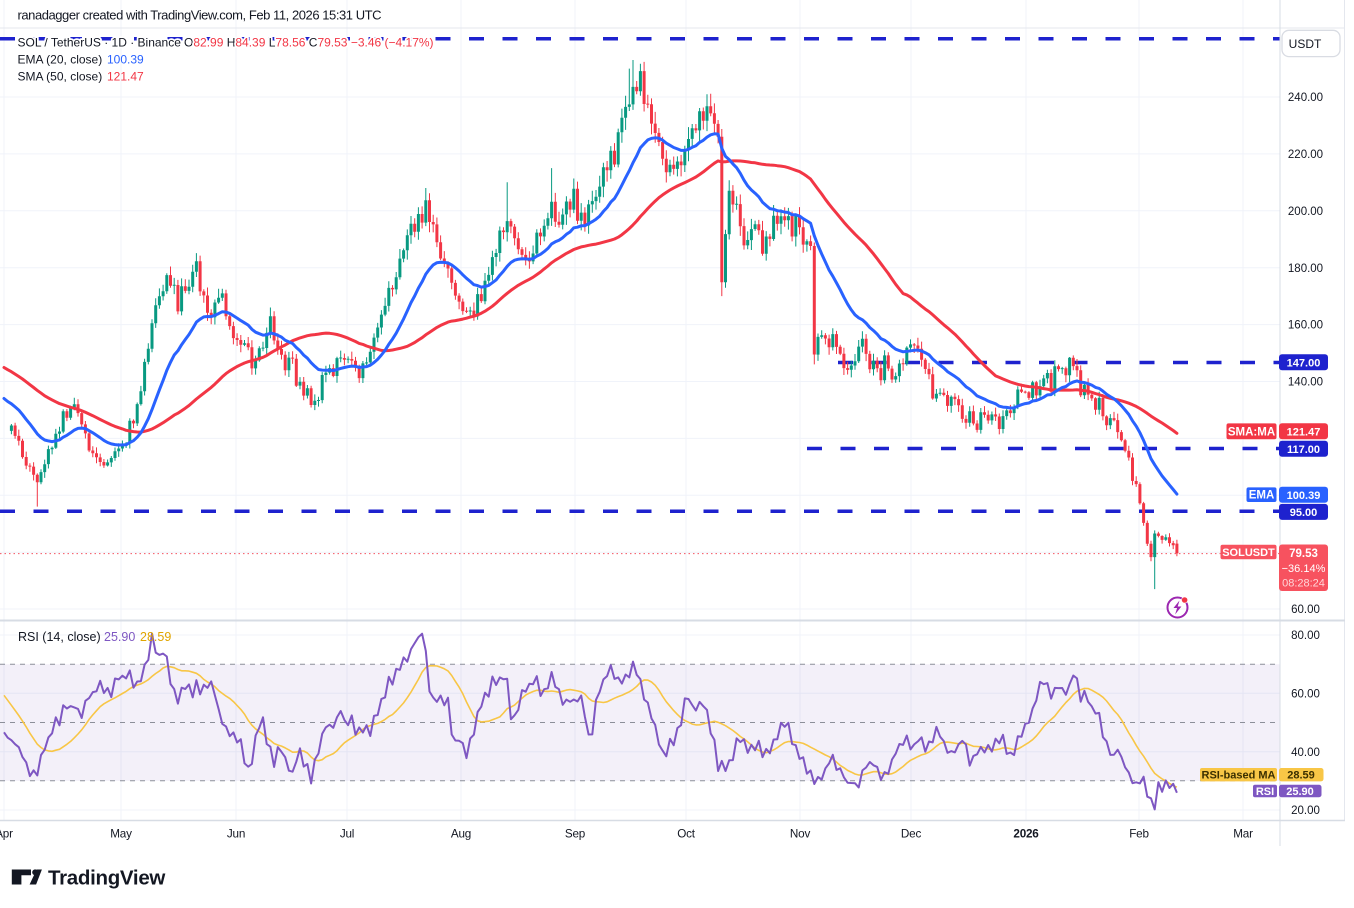  Describe the element at coordinates (1305, 212) in the screenshot. I see `svg-text: 200.00` at that location.